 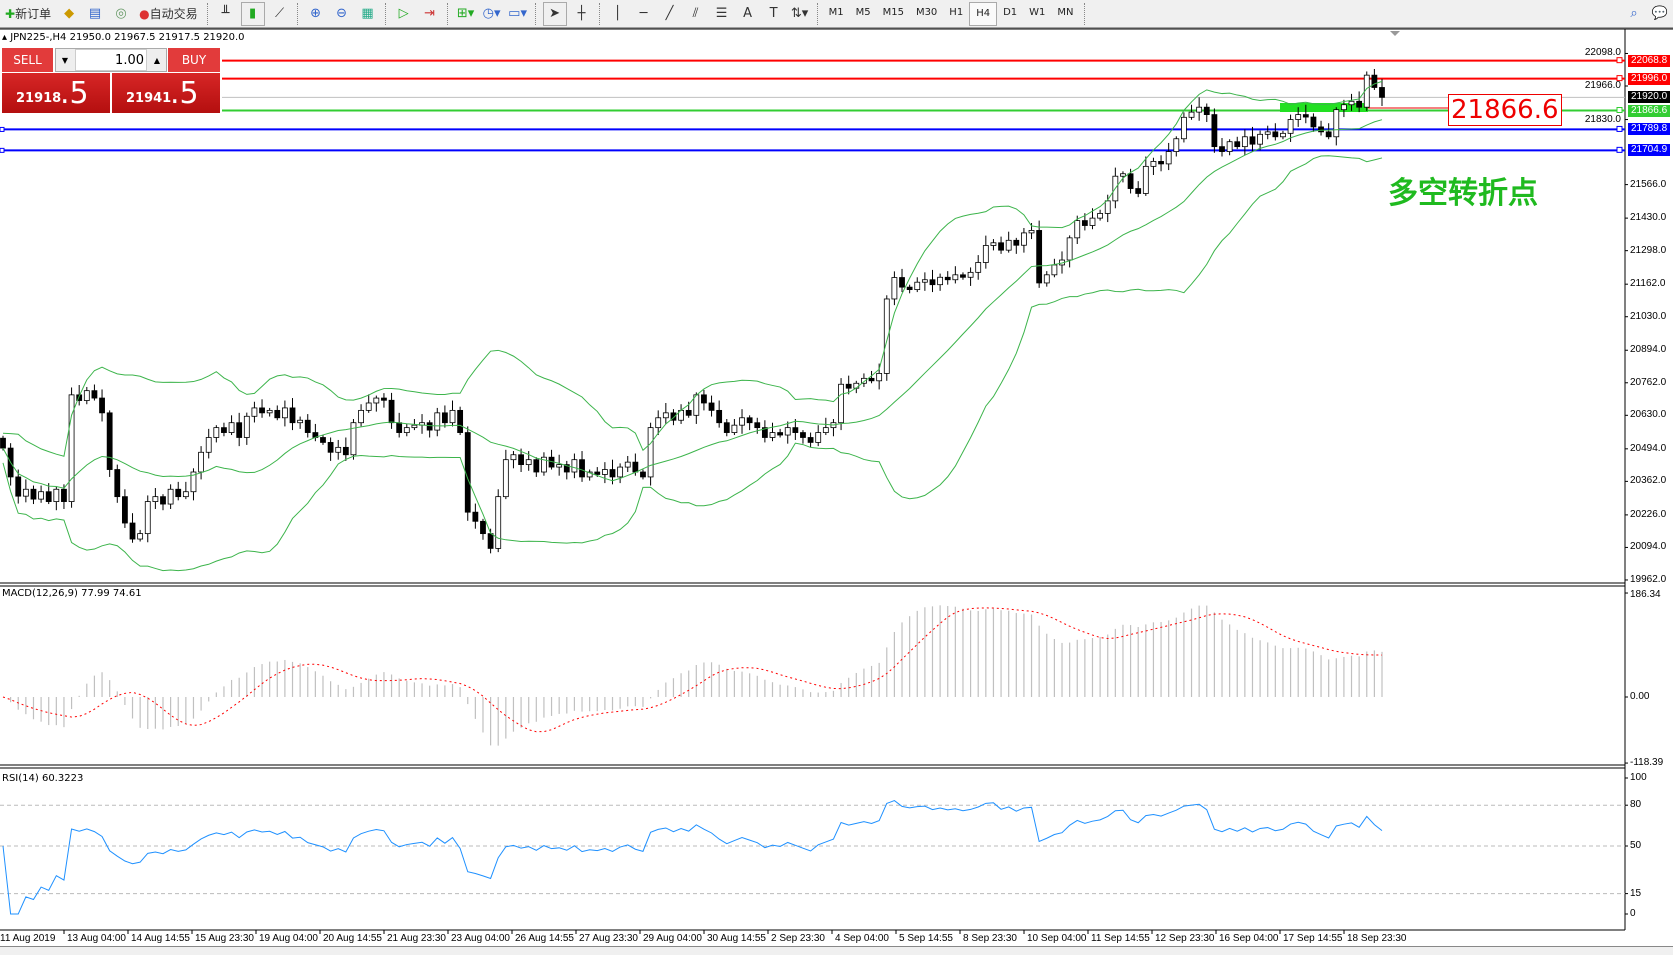 I want to click on tile-windows-icon: ▦, so click(x=367, y=13).